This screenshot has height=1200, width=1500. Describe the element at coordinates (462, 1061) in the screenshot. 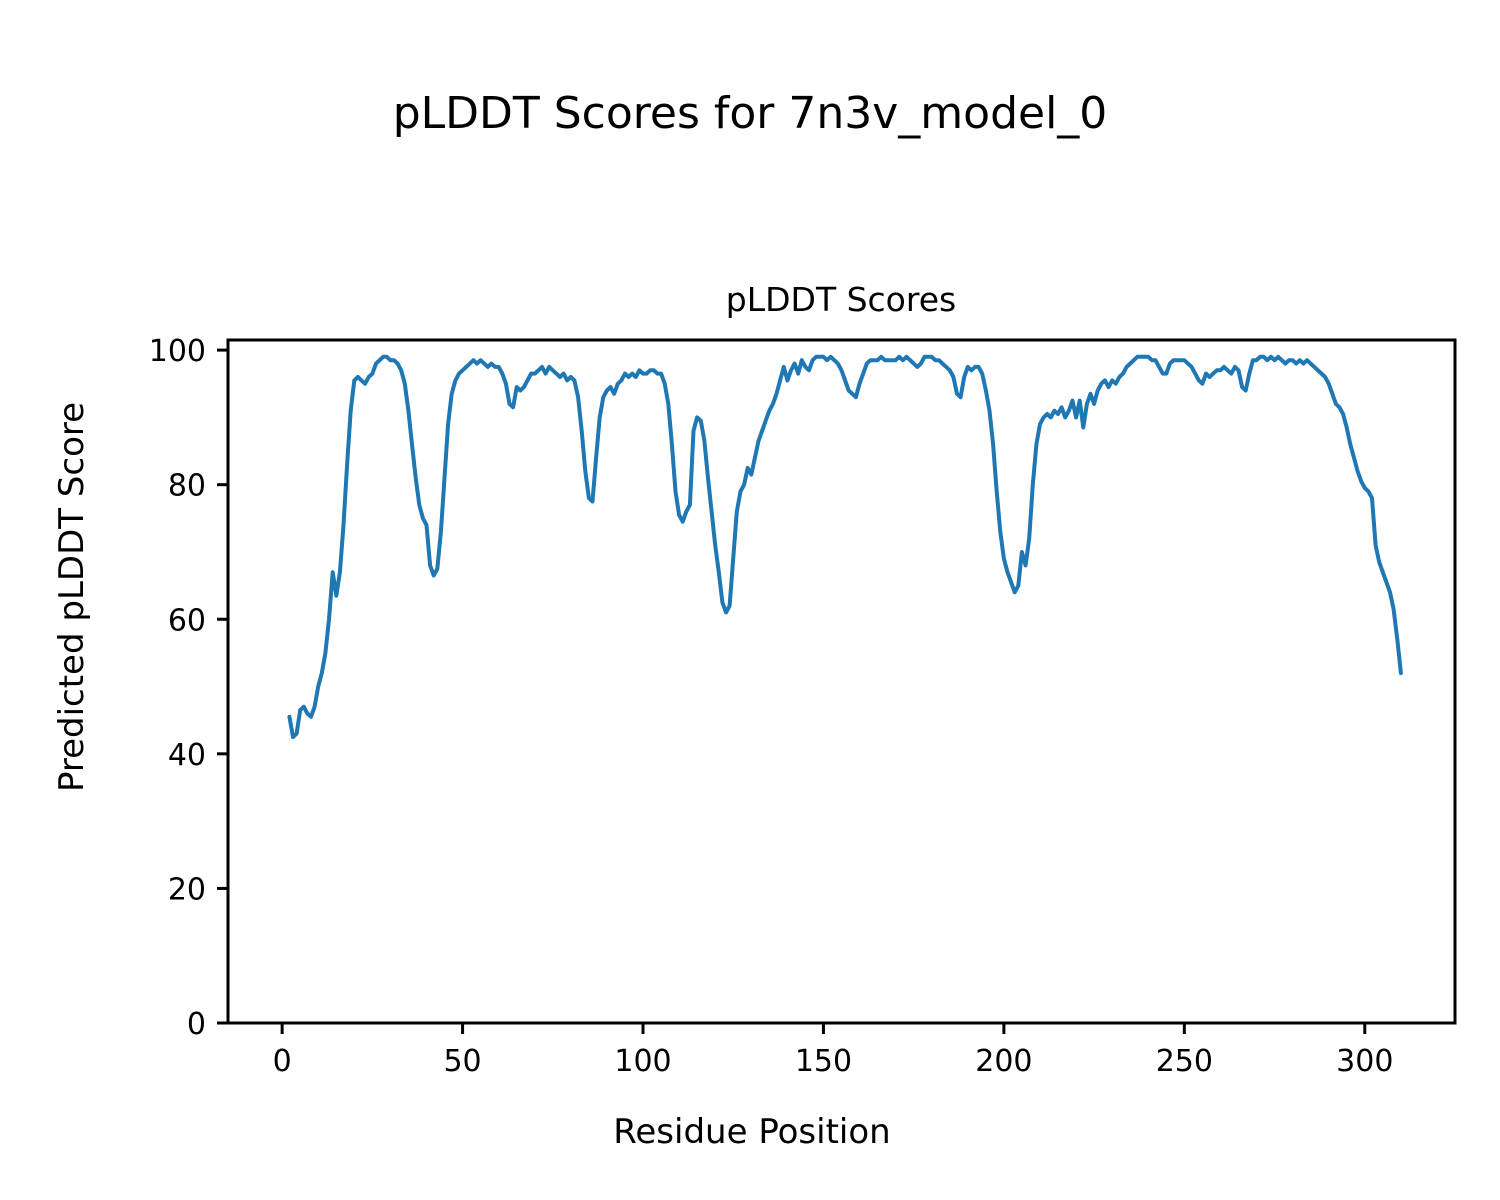

I see `x-tick-label: 50` at that location.